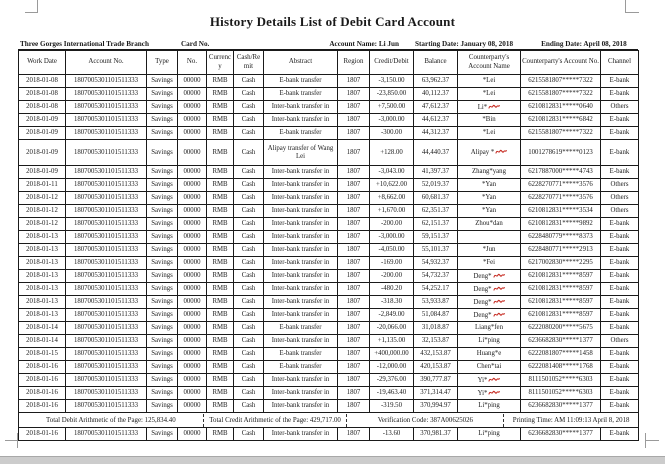  Describe the element at coordinates (489, 133) in the screenshot. I see `cell-cp_name: *Lei` at that location.